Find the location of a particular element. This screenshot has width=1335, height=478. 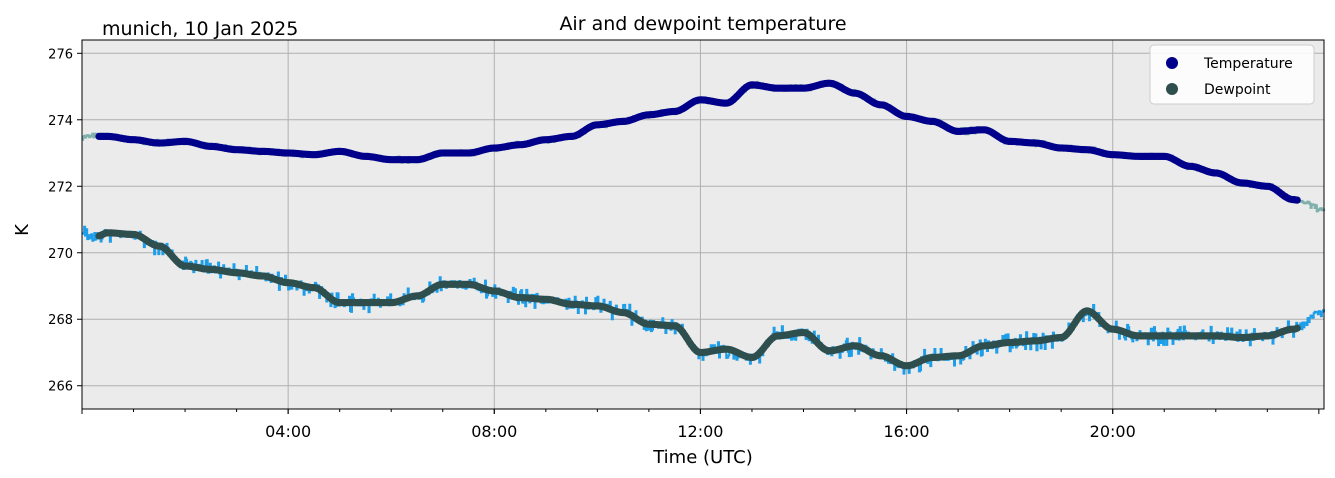

x-tick-label: 20:00 is located at coordinates (1113, 431).